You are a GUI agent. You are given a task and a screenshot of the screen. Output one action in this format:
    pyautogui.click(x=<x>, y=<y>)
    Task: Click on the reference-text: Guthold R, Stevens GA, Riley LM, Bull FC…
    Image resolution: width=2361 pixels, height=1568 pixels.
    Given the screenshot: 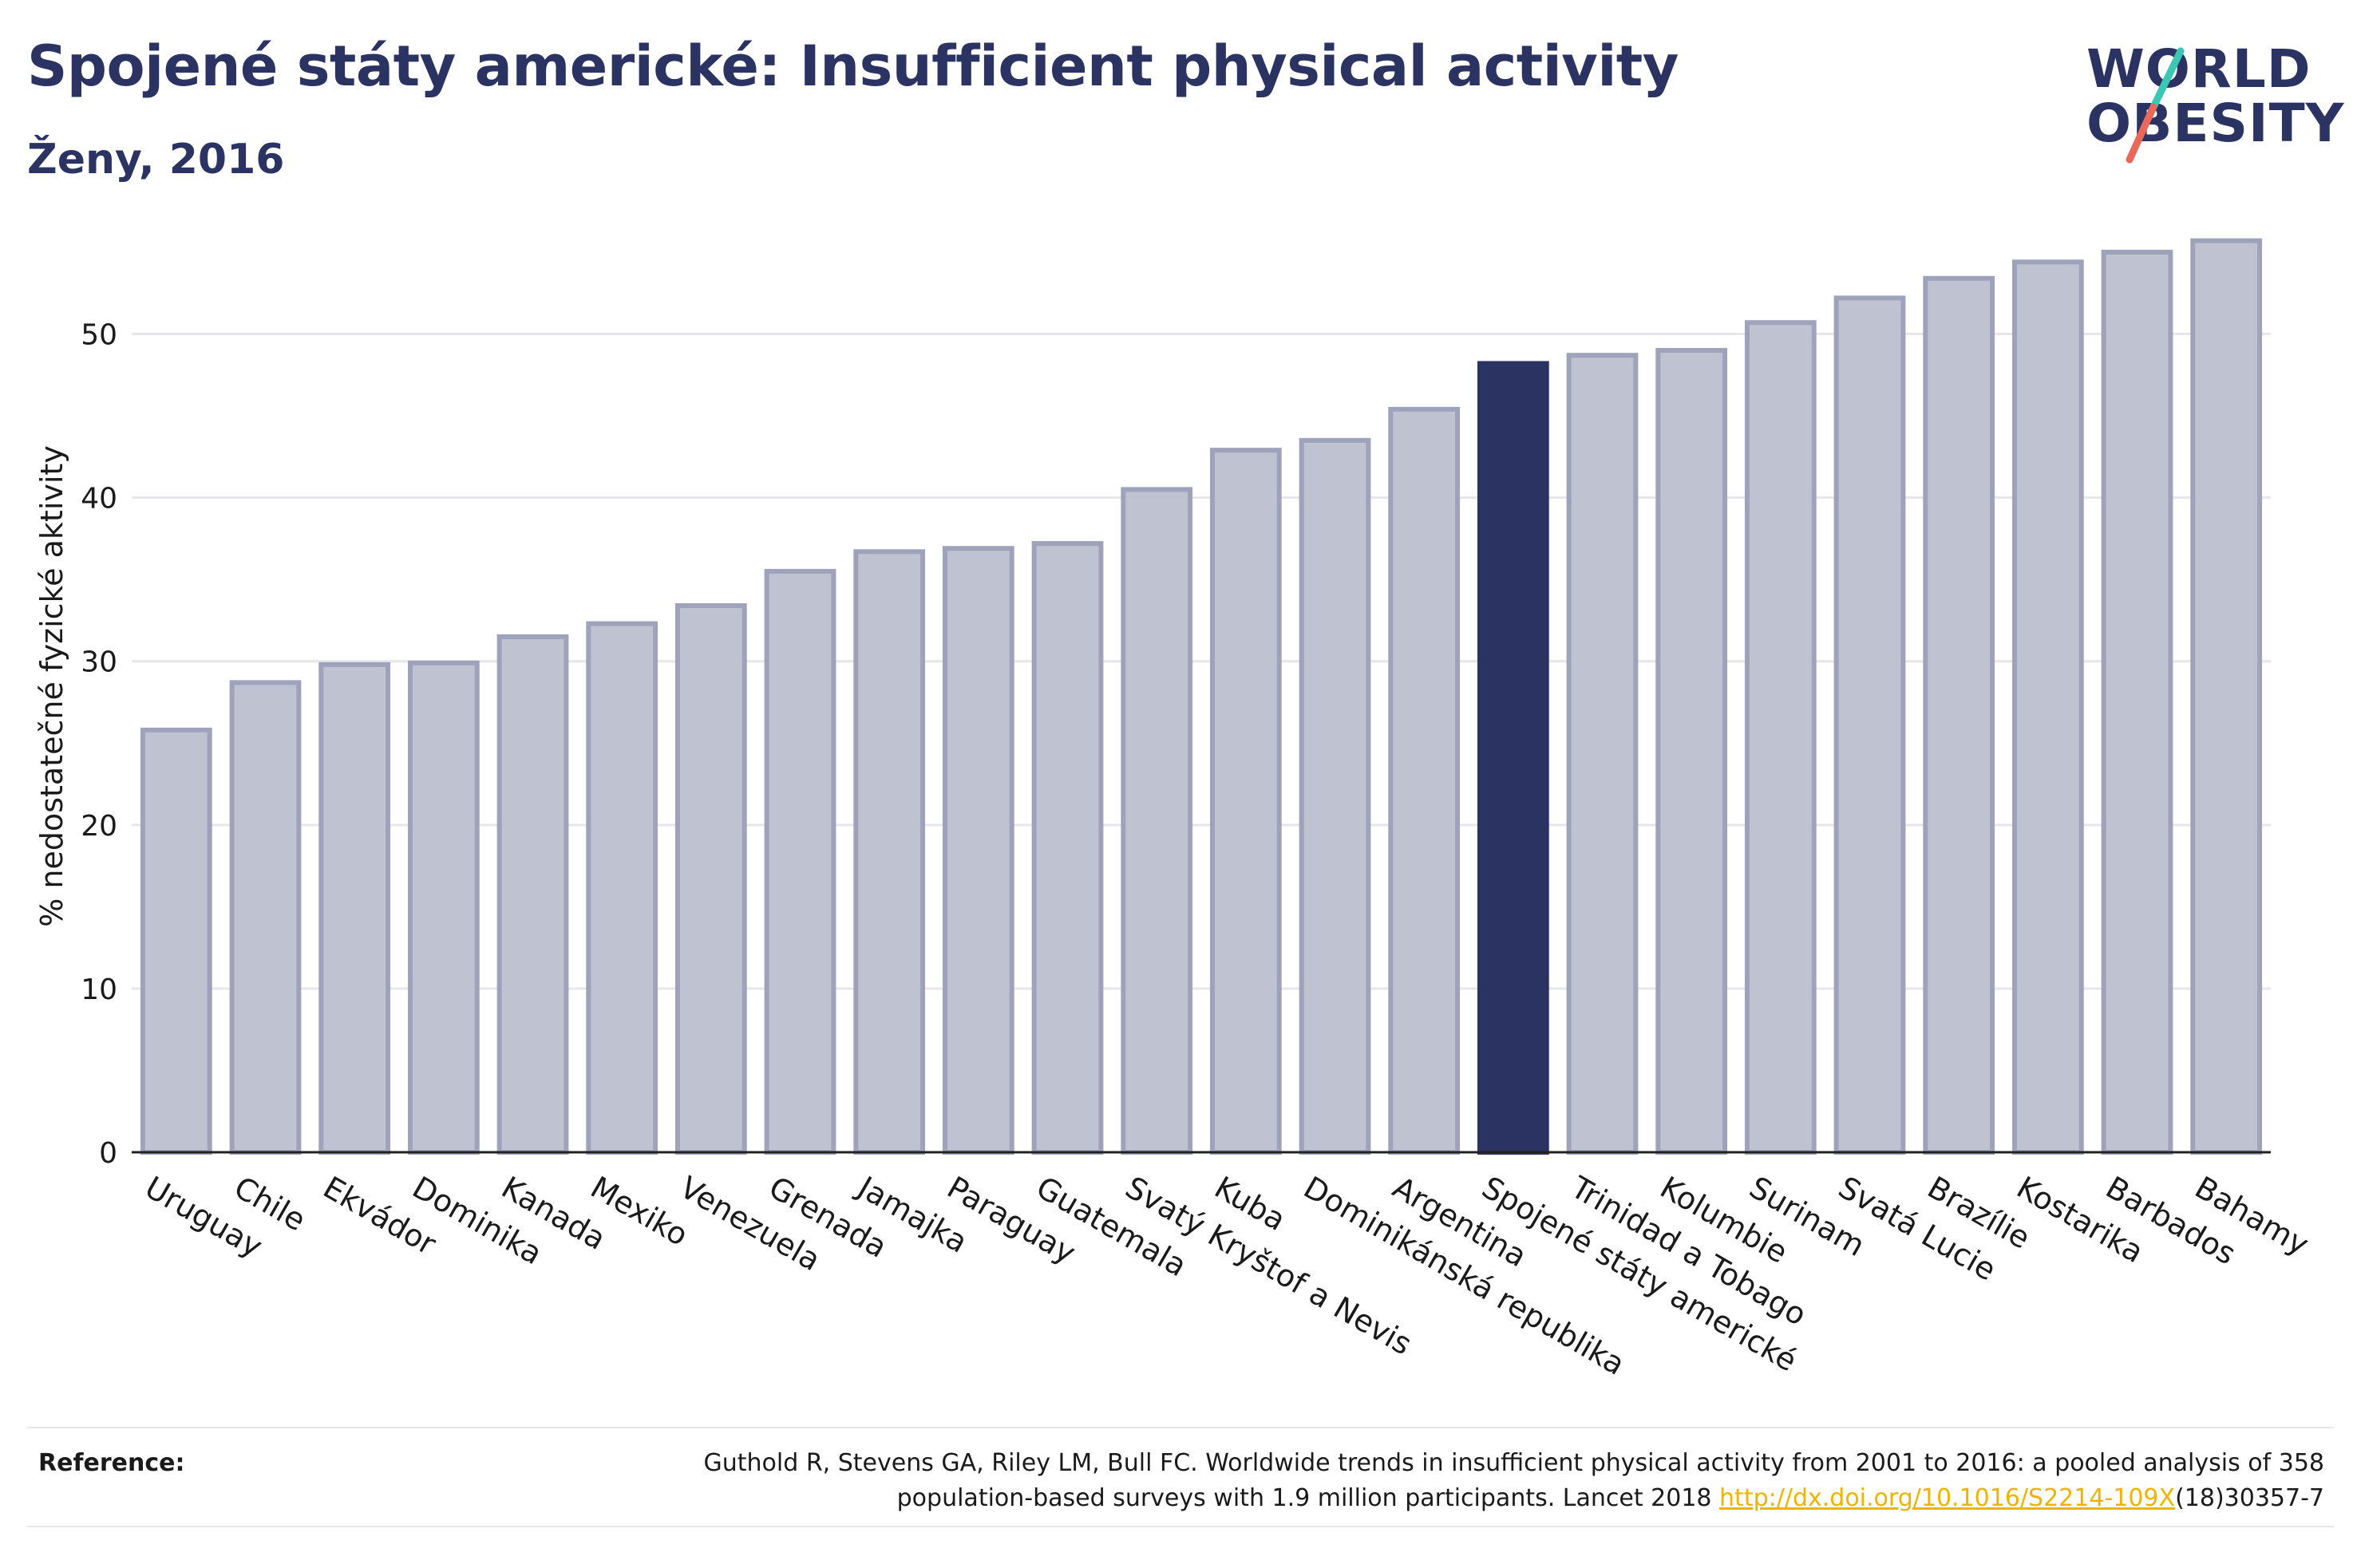 What is the action you would take?
    pyautogui.click(x=1406, y=1481)
    